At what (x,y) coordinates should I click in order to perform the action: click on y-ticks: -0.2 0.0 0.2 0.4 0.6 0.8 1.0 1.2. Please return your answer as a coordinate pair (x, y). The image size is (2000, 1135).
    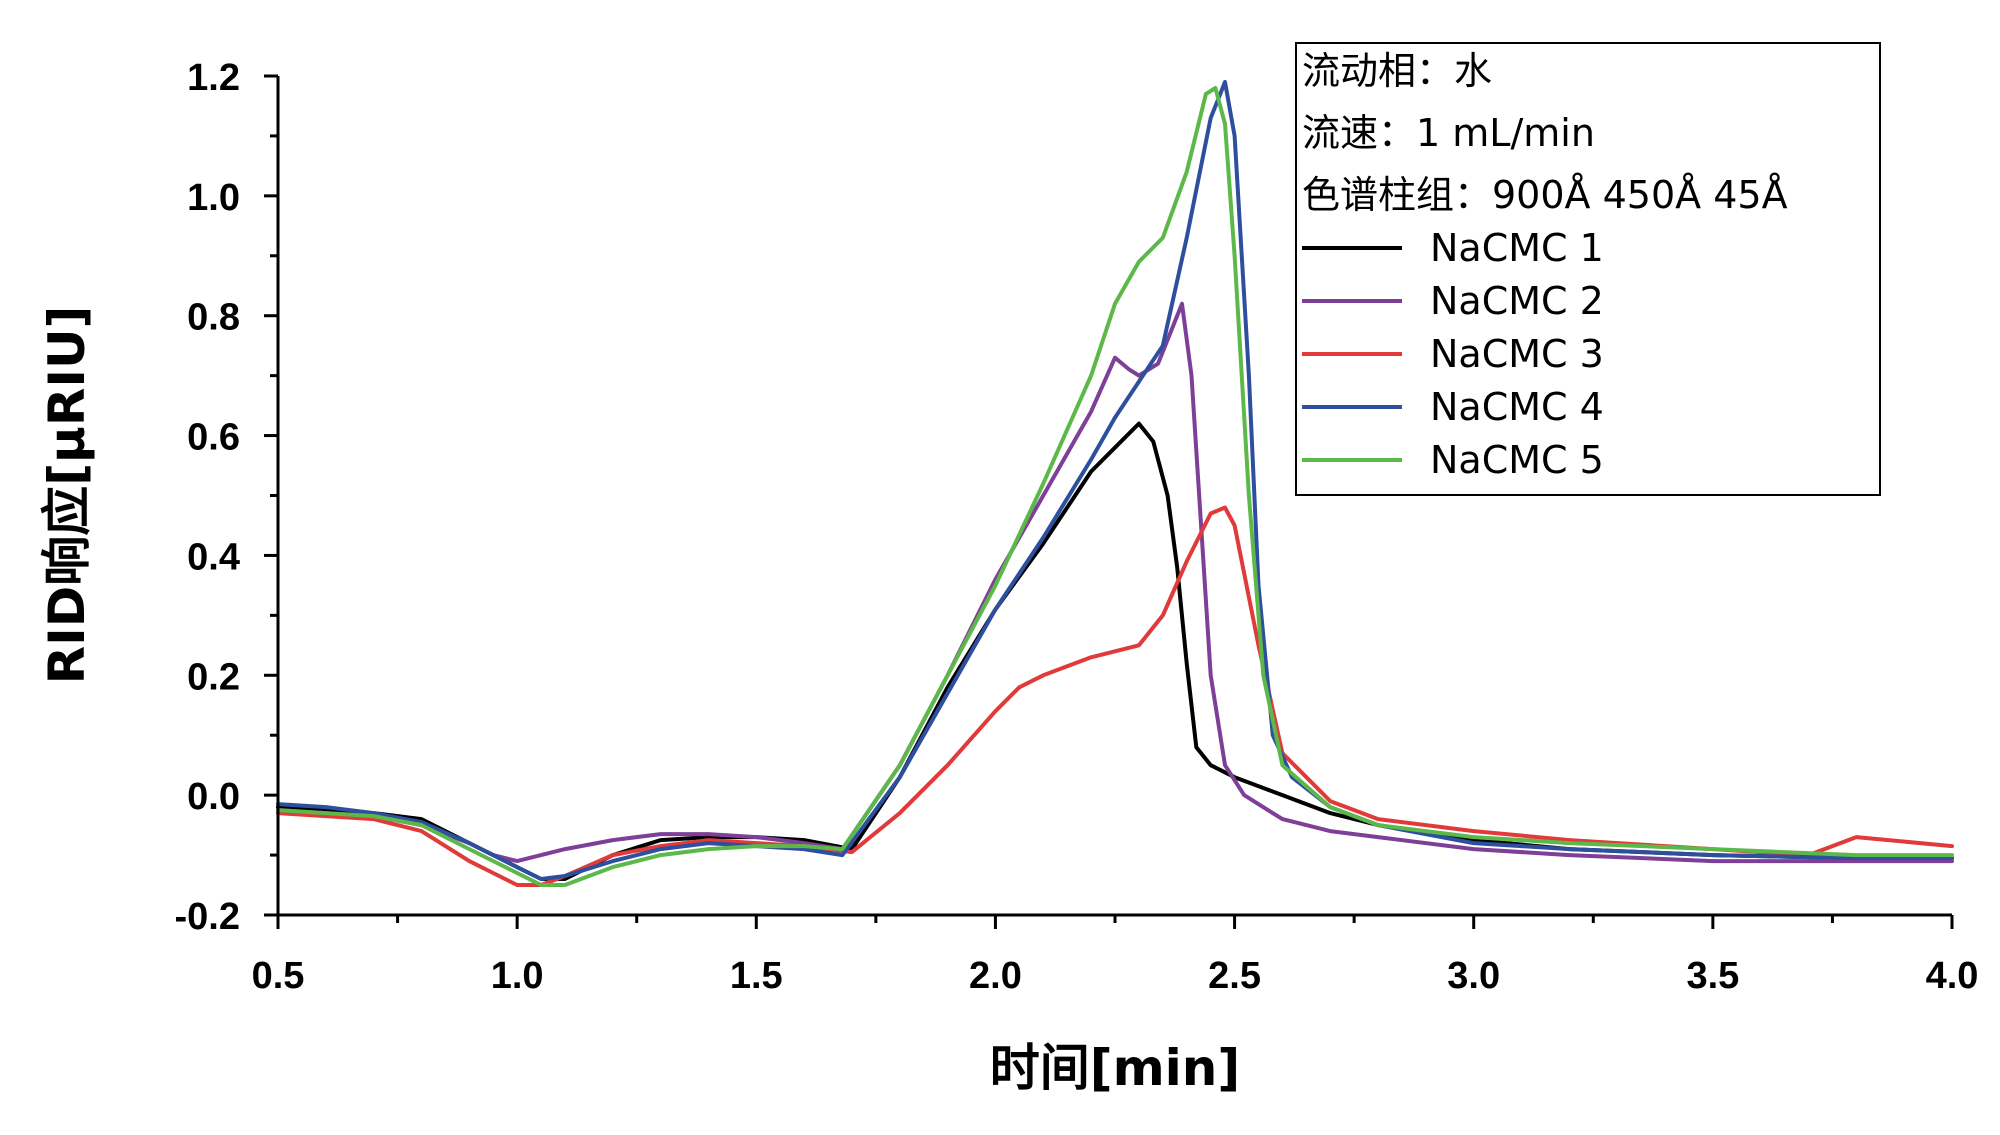
    Looking at the image, I should click on (226, 497).